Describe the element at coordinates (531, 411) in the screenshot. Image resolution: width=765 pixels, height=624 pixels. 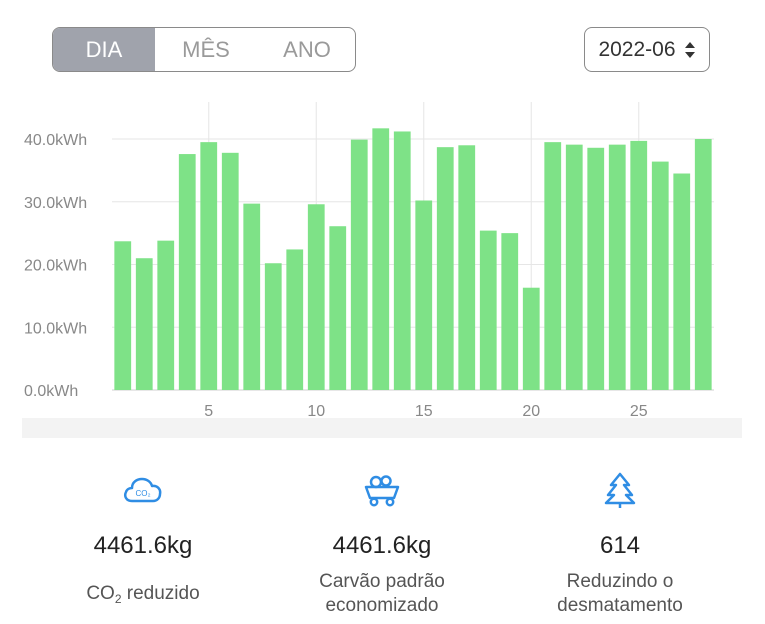
I see `x-tick-label: 20` at that location.